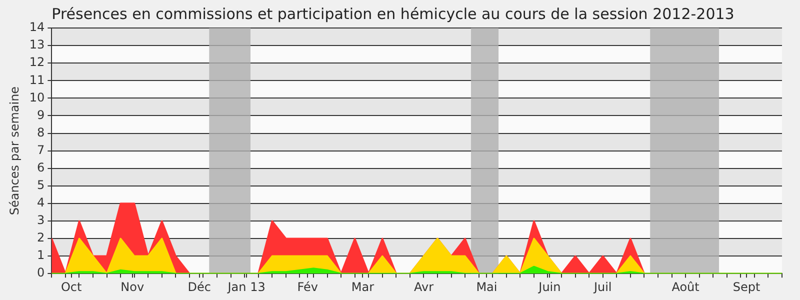  What do you see at coordinates (41, 220) in the screenshot?
I see `y-tick-label: 3` at bounding box center [41, 220].